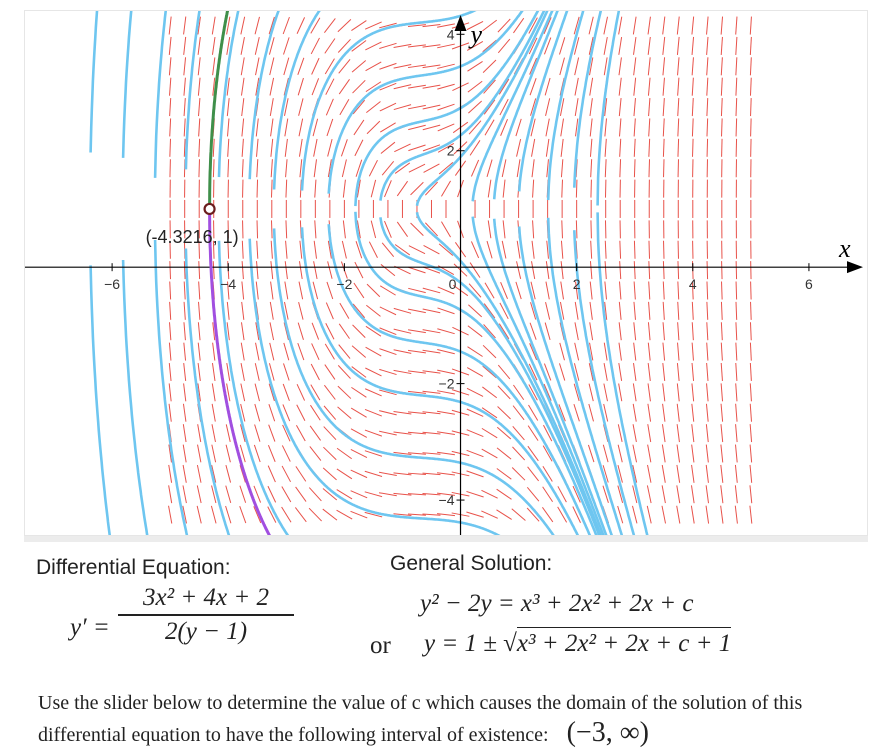 The image size is (882, 756). Describe the element at coordinates (228, 284) in the screenshot. I see `x-tick-label: −4` at that location.